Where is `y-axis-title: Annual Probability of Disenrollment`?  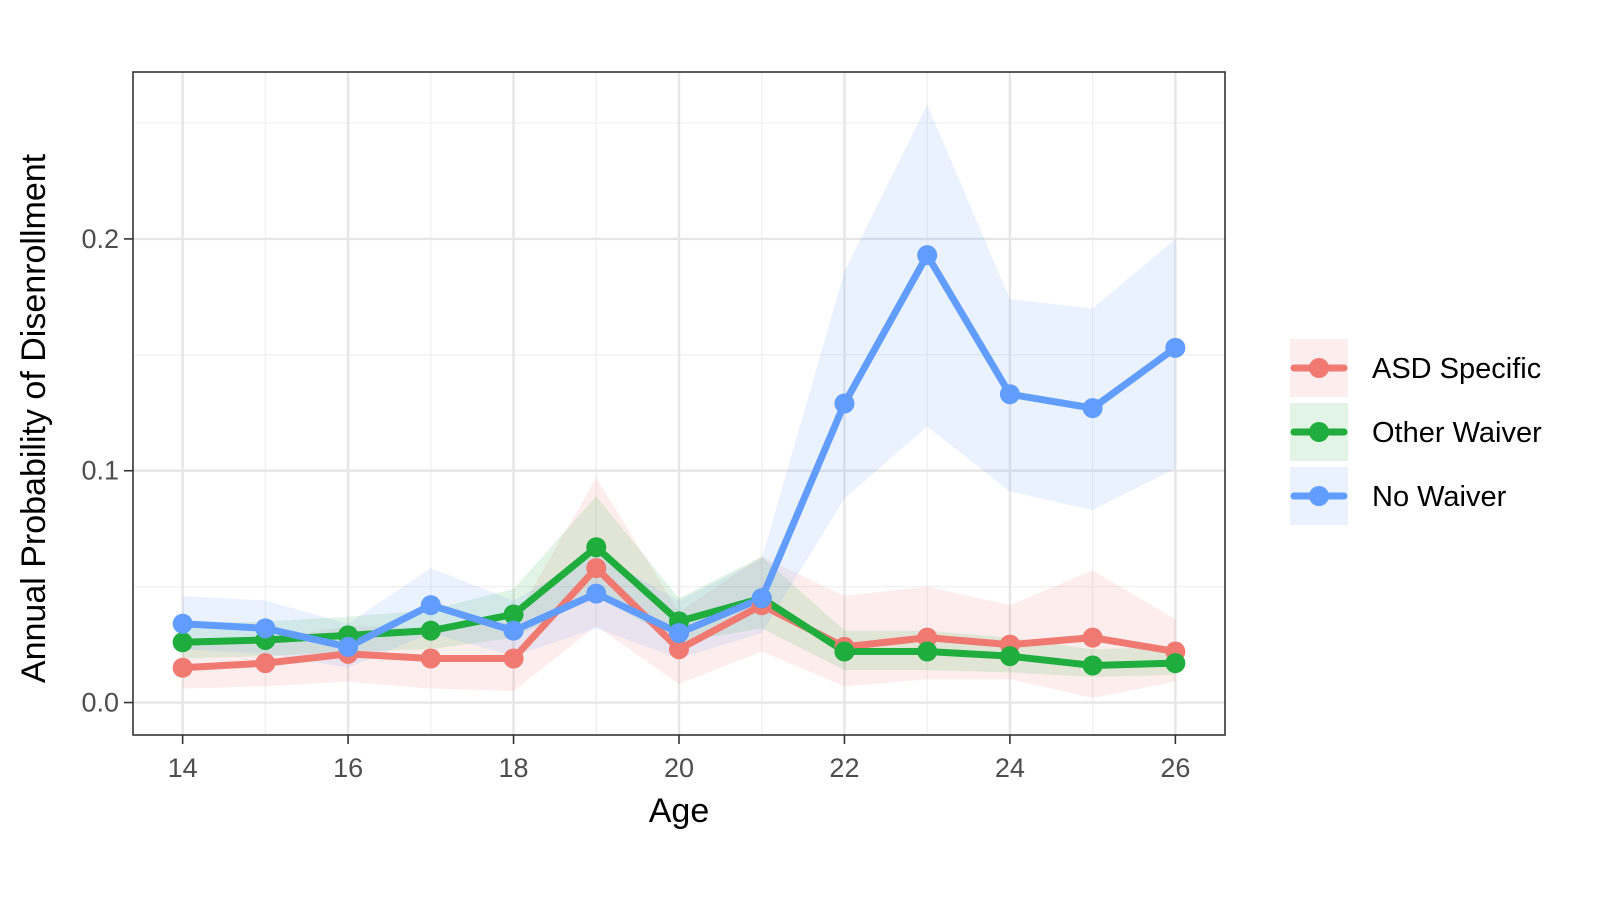
y-axis-title: Annual Probability of Disenrollment is located at coordinates (34, 418).